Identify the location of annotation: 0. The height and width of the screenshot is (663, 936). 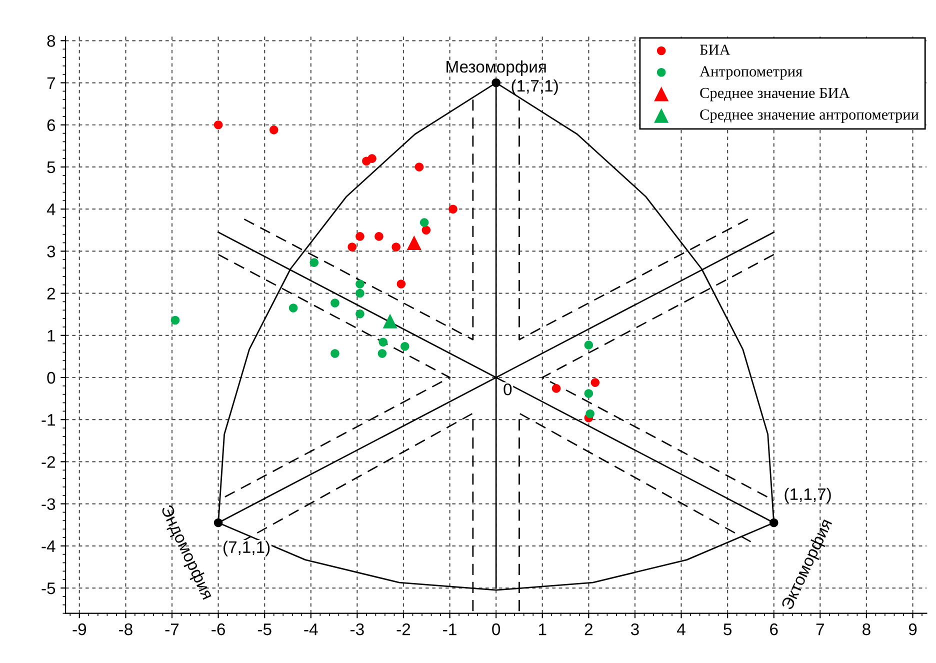
(508, 389).